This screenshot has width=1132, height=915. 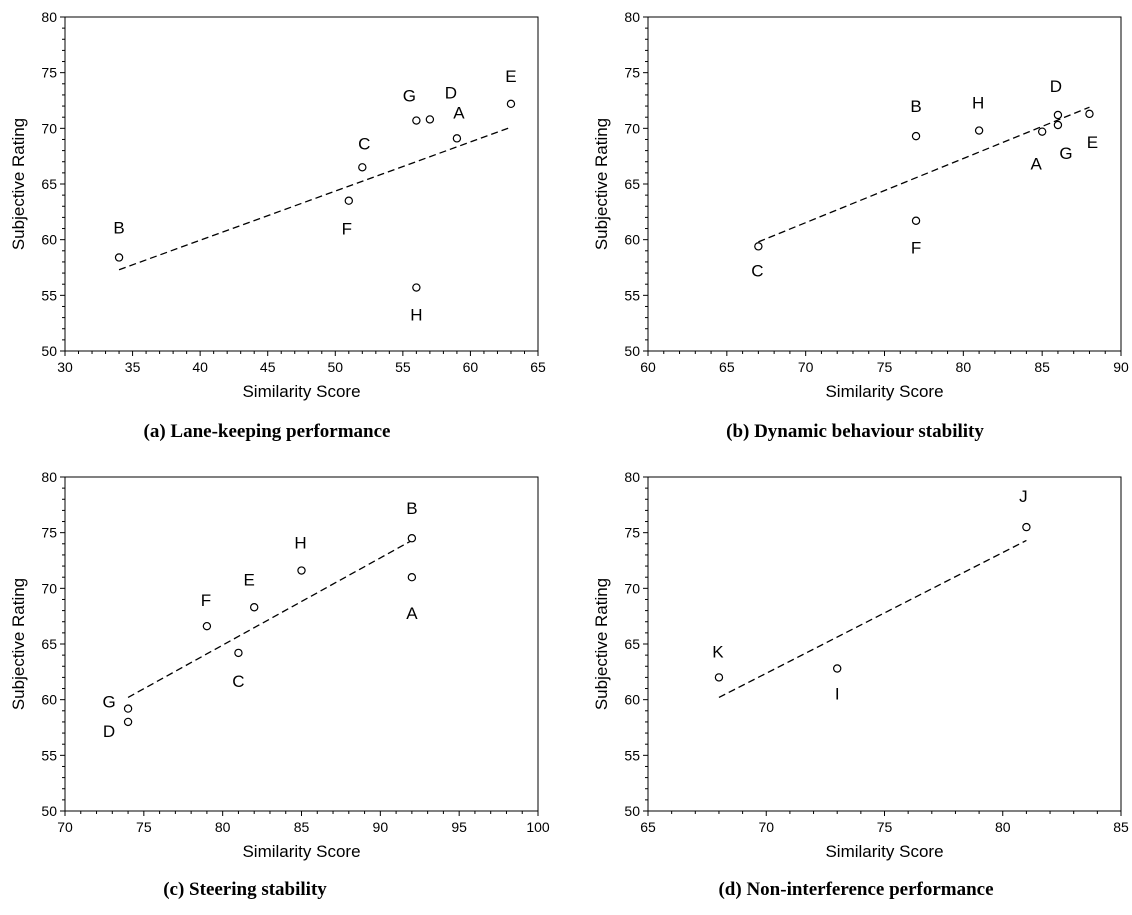 What do you see at coordinates (856, 889) in the screenshot?
I see `chart-caption-d: (d) Non-interference performance` at bounding box center [856, 889].